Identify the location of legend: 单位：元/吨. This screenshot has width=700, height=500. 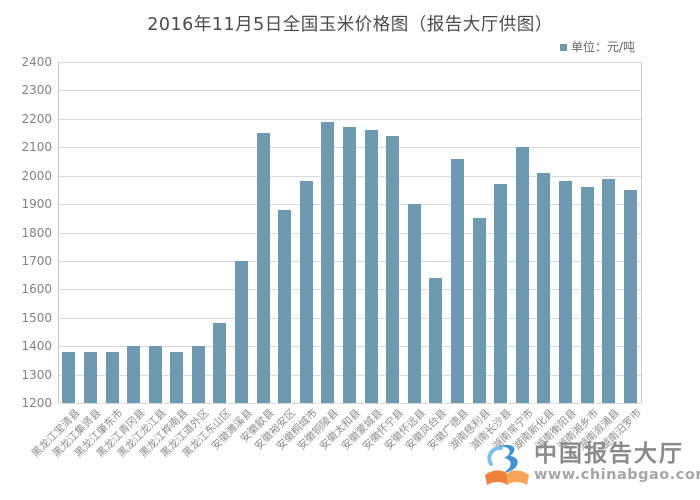
(597, 46).